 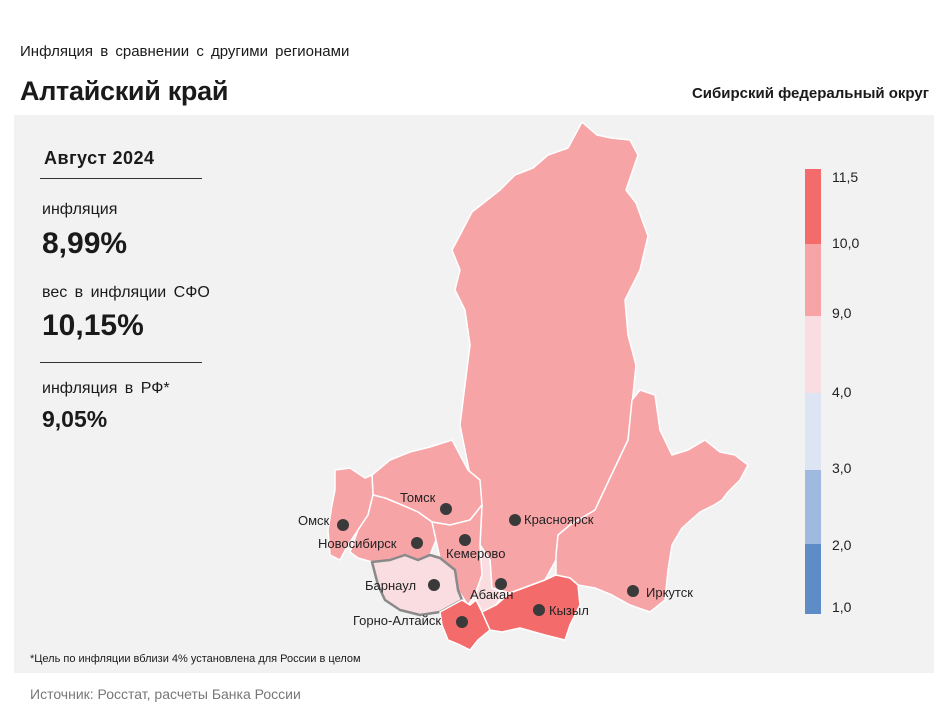 I want to click on divider-bottom, so click(x=121, y=362).